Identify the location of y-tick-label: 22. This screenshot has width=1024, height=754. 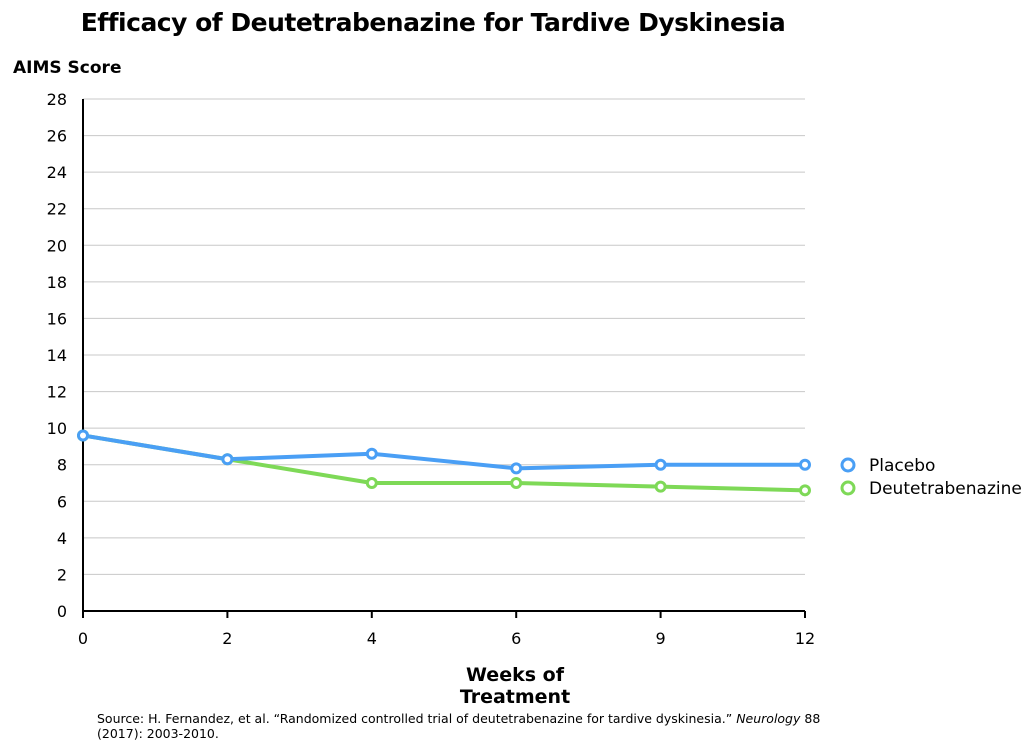
(57, 209).